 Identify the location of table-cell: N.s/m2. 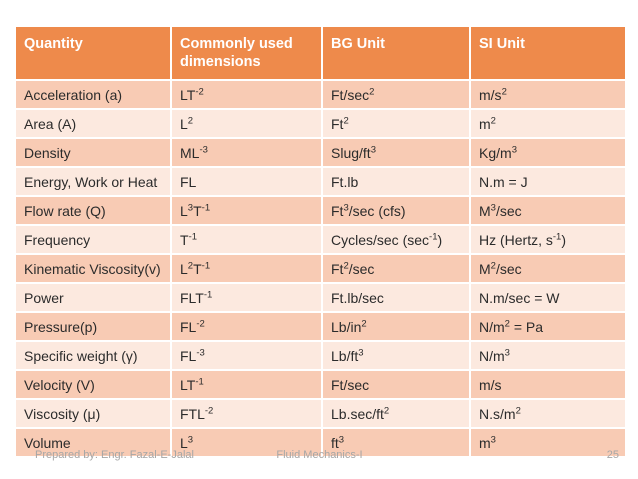
(548, 413).